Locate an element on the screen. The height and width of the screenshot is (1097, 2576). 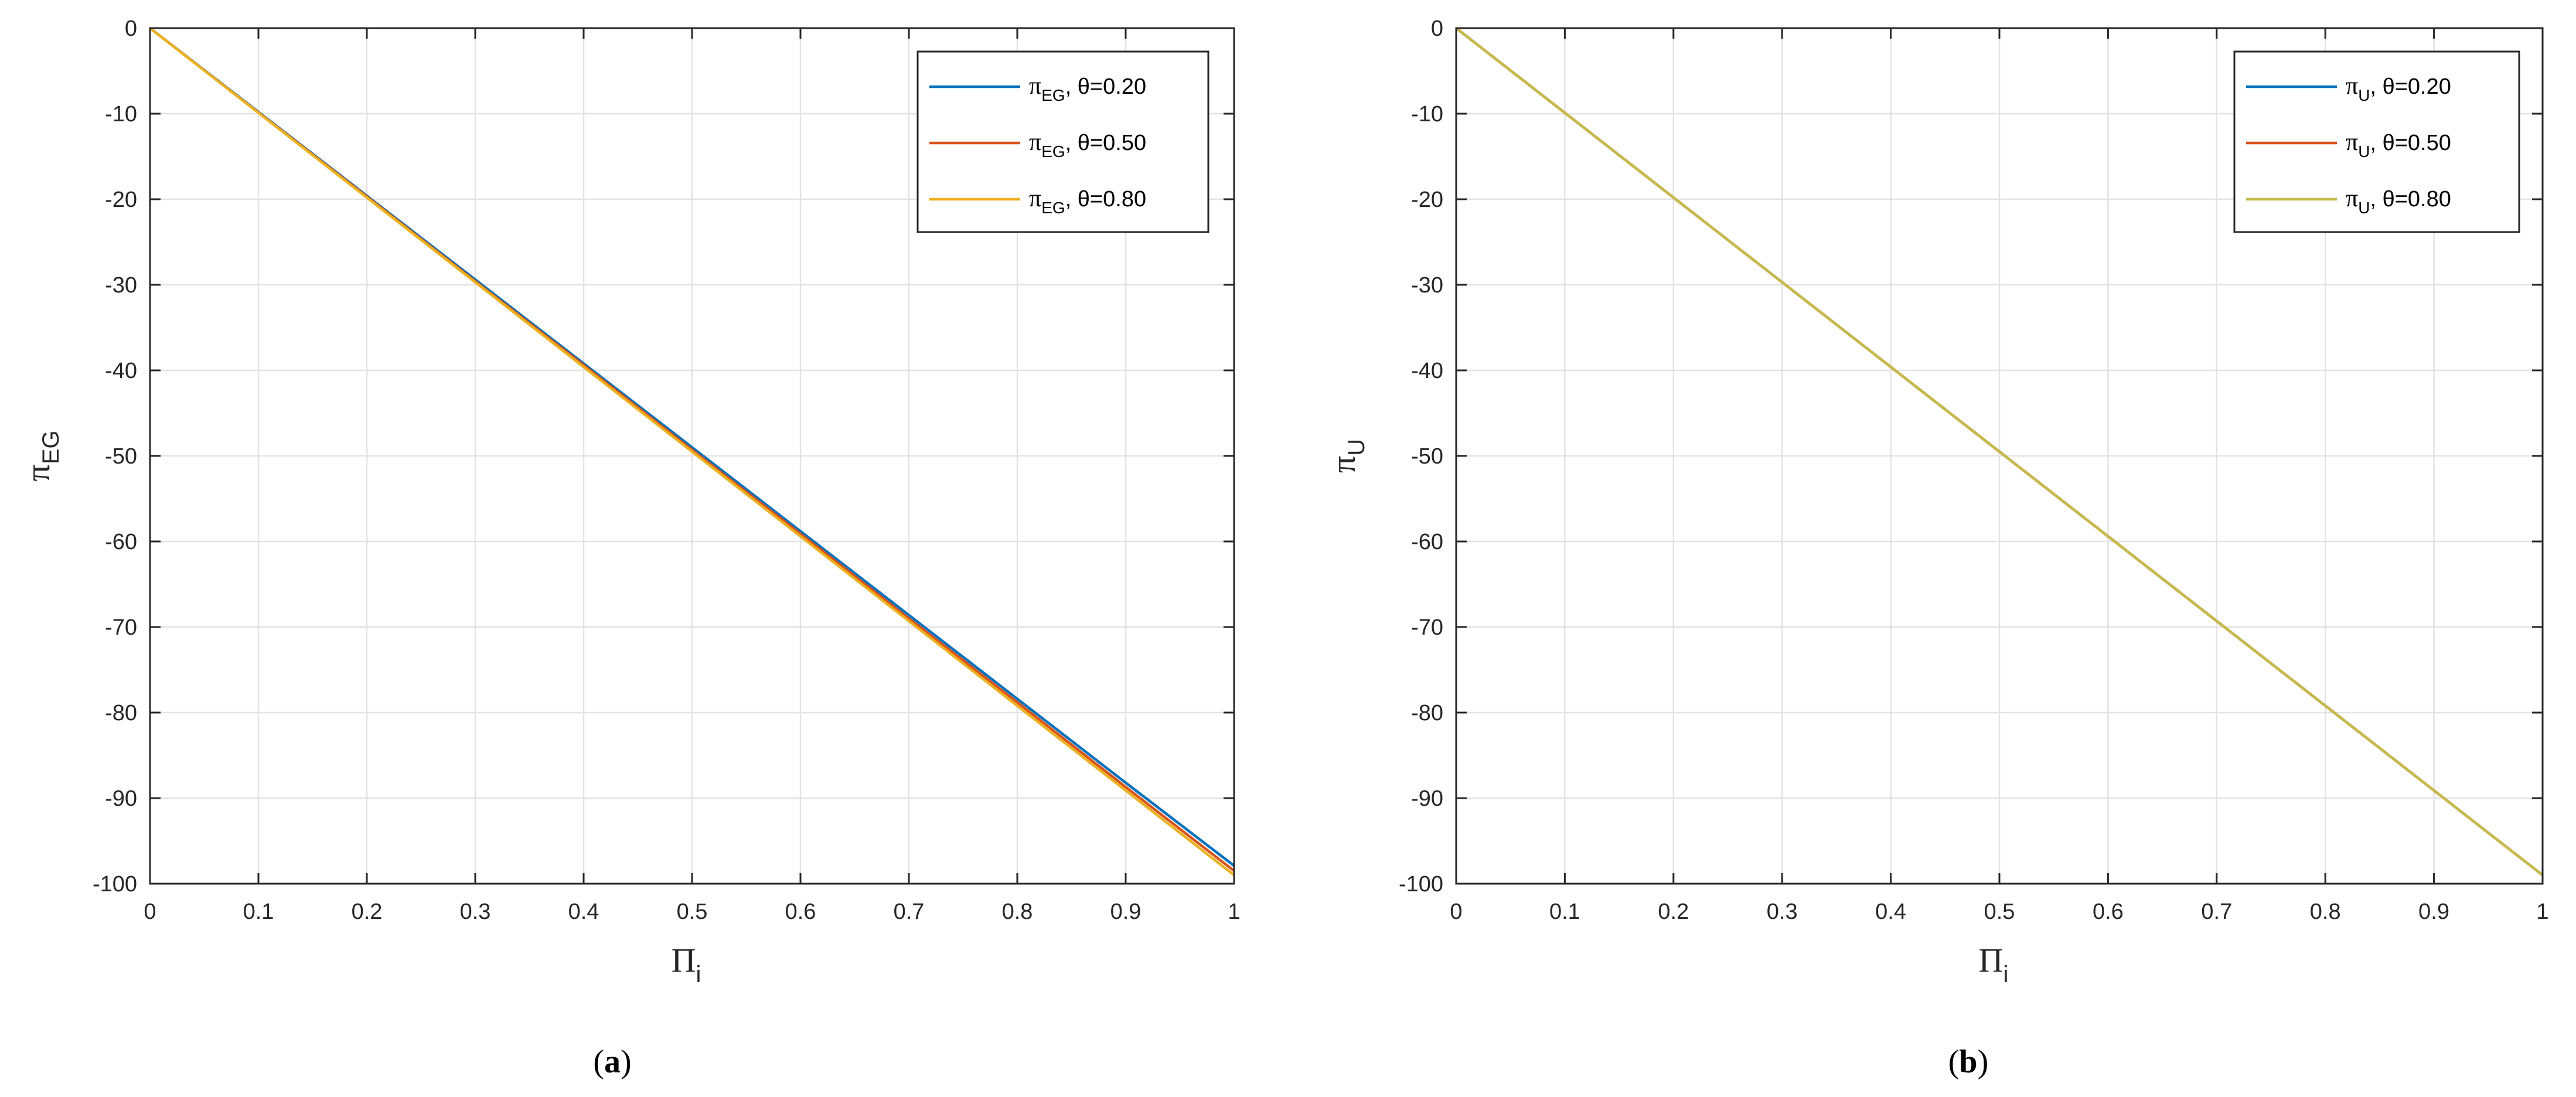
y-tick-label: -40 is located at coordinates (121, 371).